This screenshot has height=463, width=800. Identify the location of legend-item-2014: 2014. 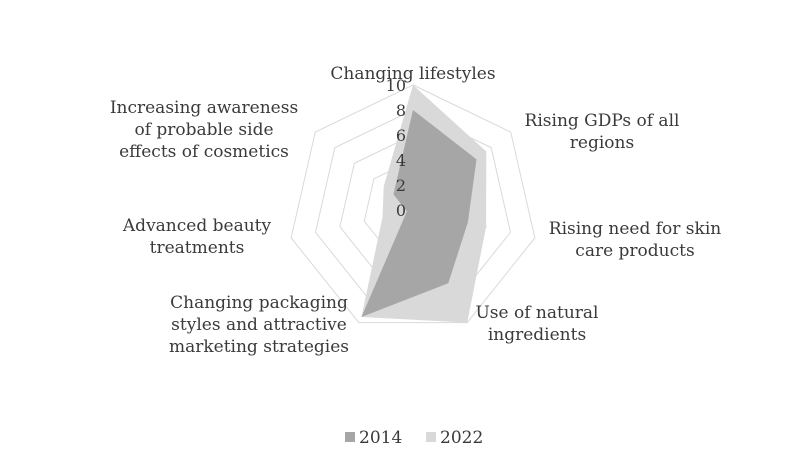
(373, 438).